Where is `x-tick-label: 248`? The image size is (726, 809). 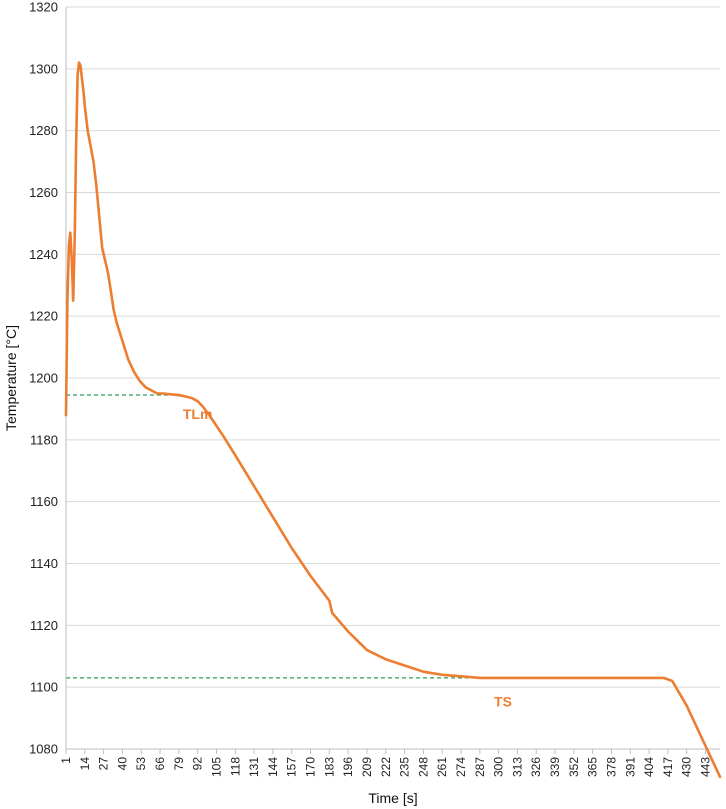 x-tick-label: 248 is located at coordinates (423, 767).